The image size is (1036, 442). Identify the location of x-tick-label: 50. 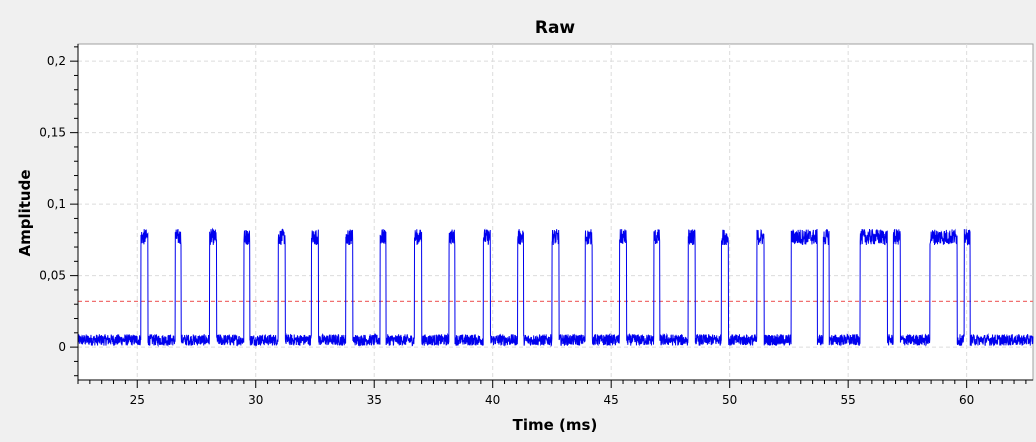
(729, 400).